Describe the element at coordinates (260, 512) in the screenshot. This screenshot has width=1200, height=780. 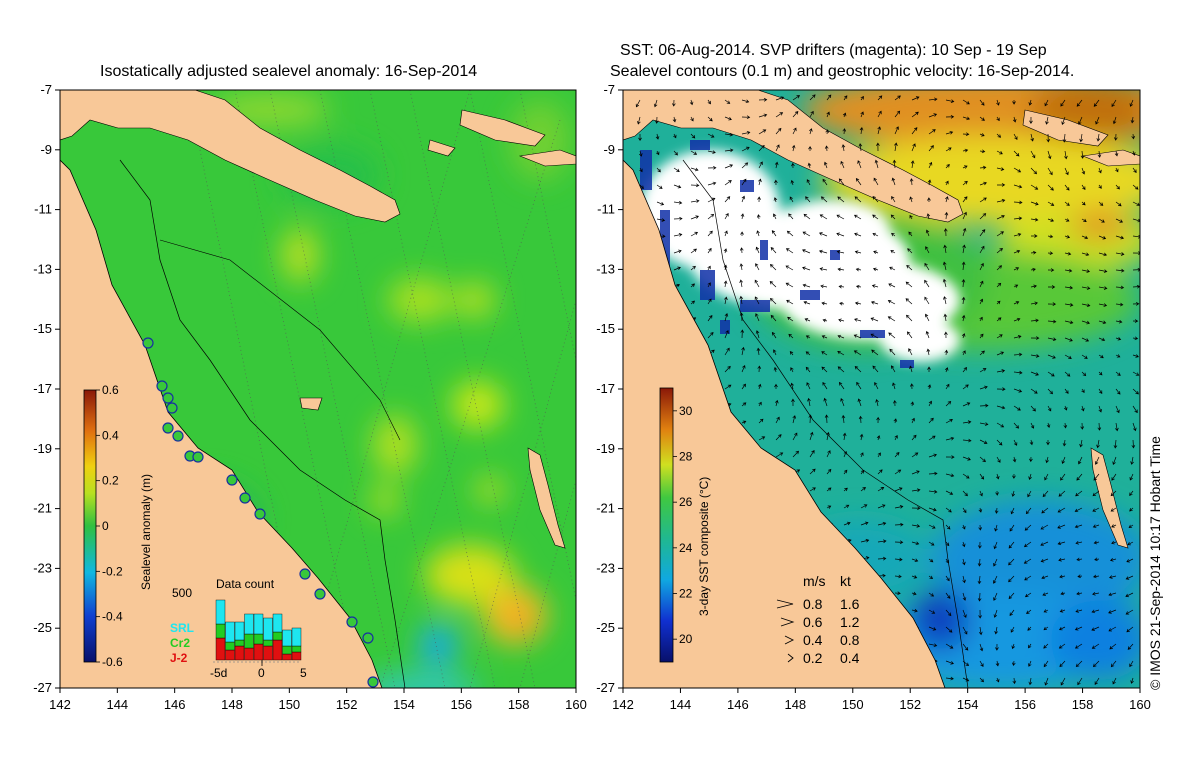
I see `tide-gauges` at that location.